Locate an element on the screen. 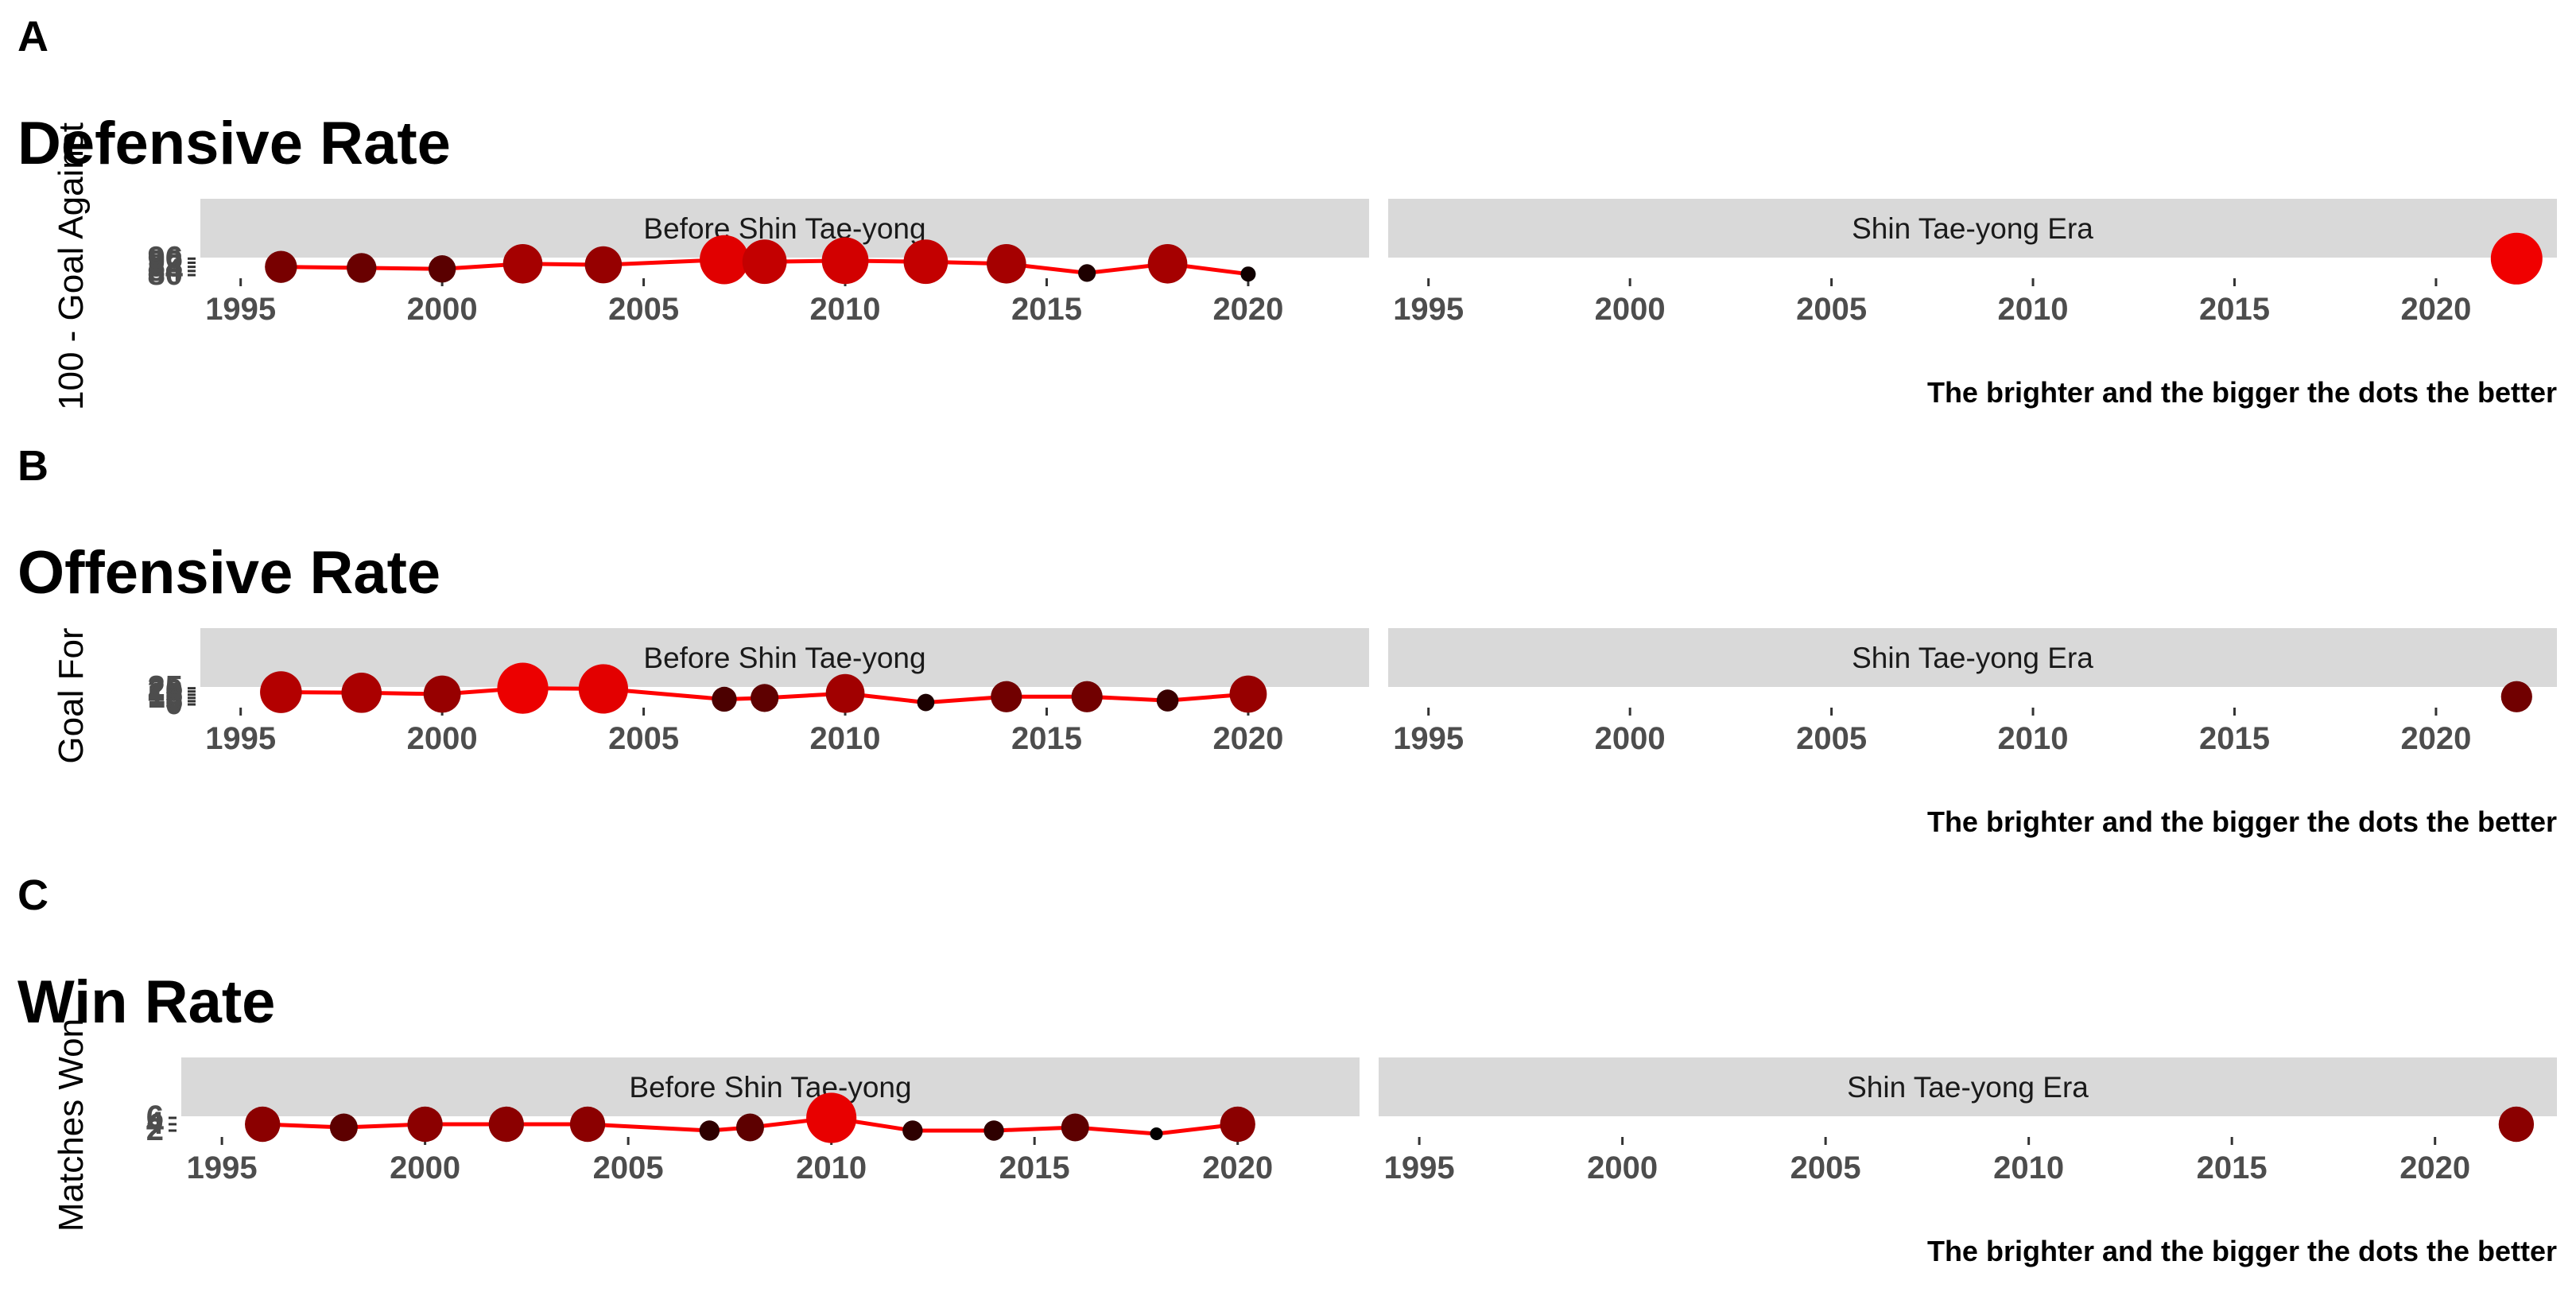 The image size is (2576, 1292). y-axis-label: Goal For is located at coordinates (71, 695).